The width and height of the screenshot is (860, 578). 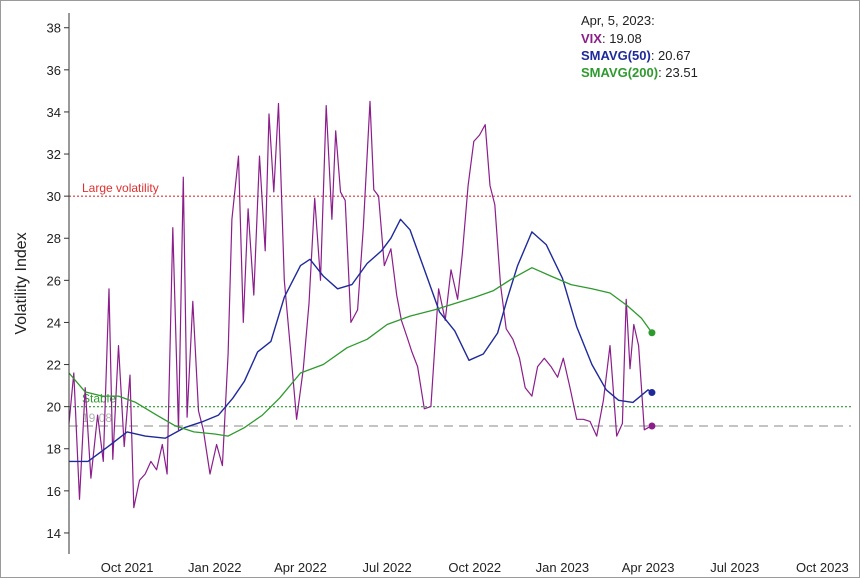 What do you see at coordinates (652, 379) in the screenshot?
I see `end-markers` at bounding box center [652, 379].